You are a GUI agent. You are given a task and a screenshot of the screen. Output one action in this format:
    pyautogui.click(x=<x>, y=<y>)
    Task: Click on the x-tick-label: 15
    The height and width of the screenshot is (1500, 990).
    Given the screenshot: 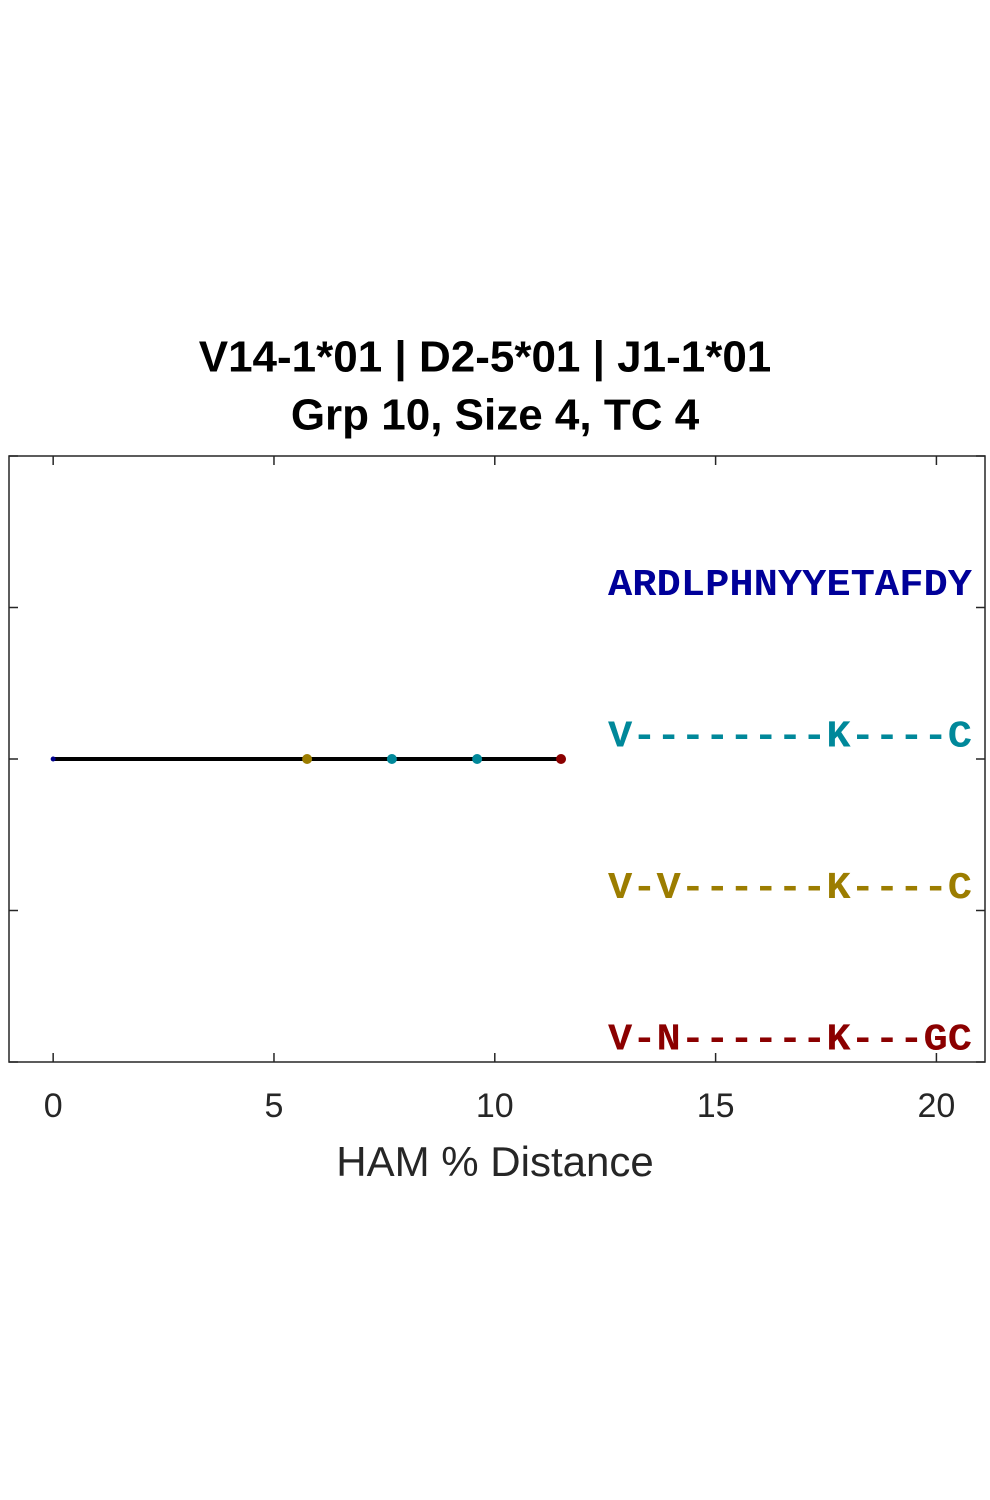 What is the action you would take?
    pyautogui.click(x=716, y=1106)
    